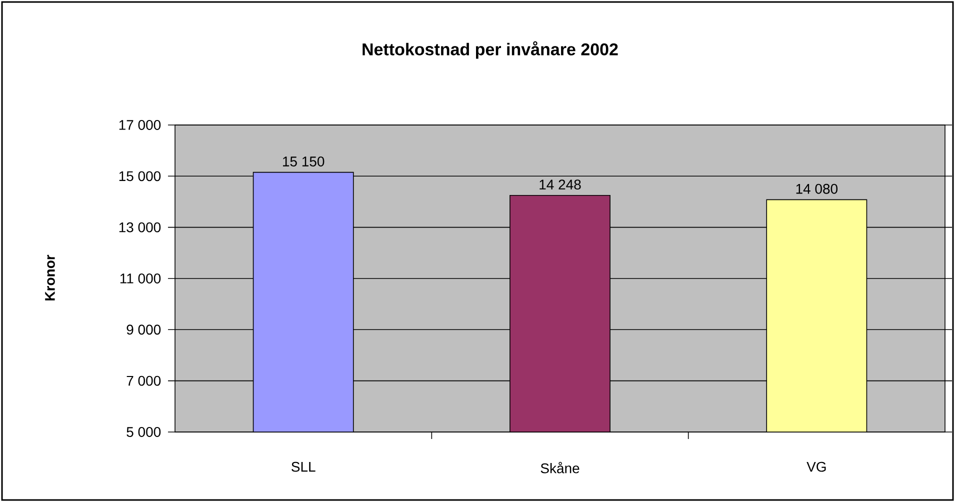 This screenshot has width=955, height=502. What do you see at coordinates (490, 50) in the screenshot?
I see `chart-title: Nettokostnad per invånare 2002` at bounding box center [490, 50].